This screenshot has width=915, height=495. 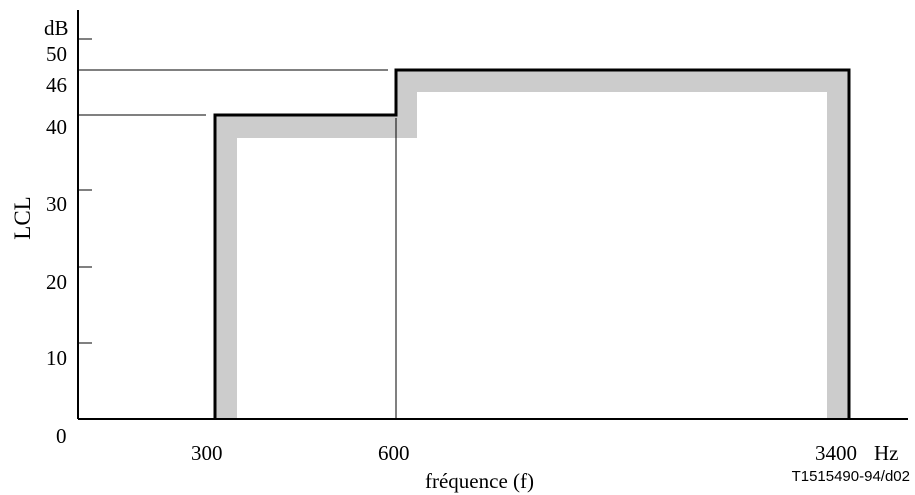 What do you see at coordinates (316, 127) in the screenshot?
I see `shading-lower-horizontal` at bounding box center [316, 127].